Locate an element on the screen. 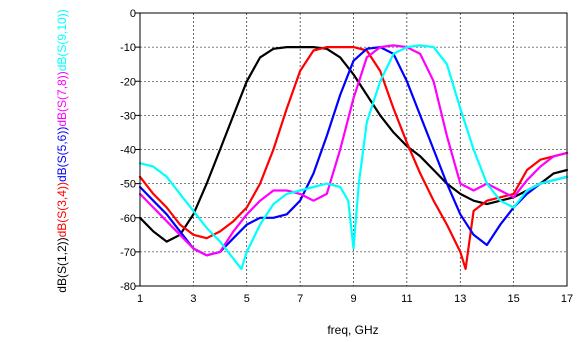 Image resolution: width=579 pixels, height=342 pixels. x-tick-label: 9 is located at coordinates (353, 299).